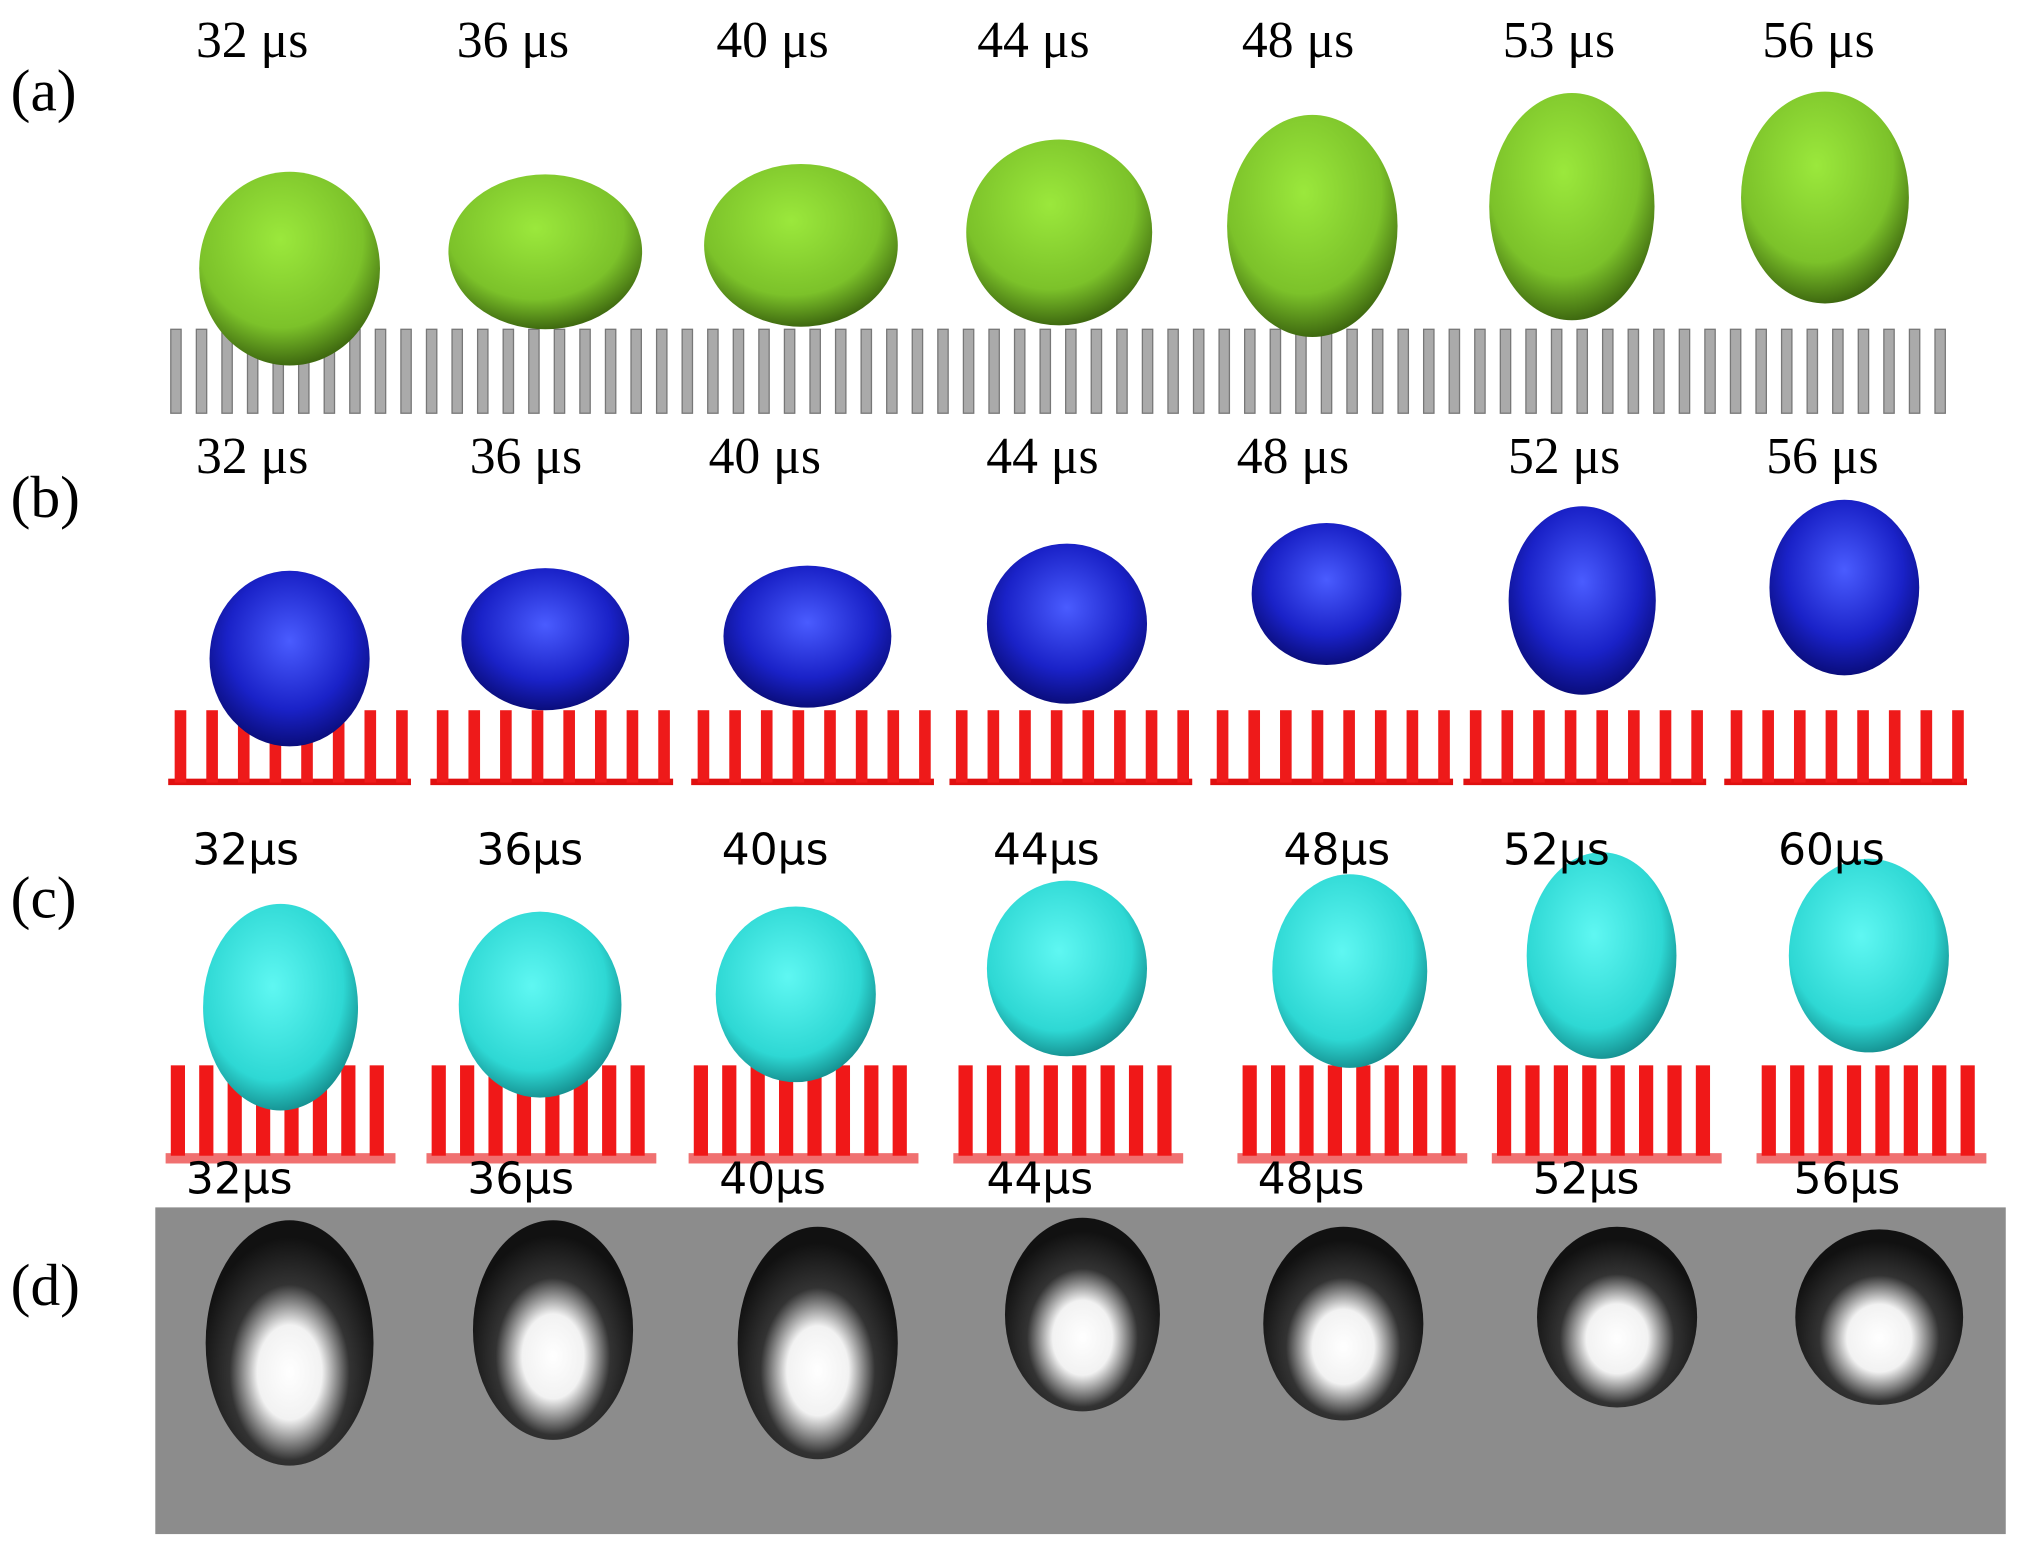 The height and width of the screenshot is (1547, 2019). Describe the element at coordinates (1564, 456) in the screenshot. I see `time-label: 52 μs` at that location.